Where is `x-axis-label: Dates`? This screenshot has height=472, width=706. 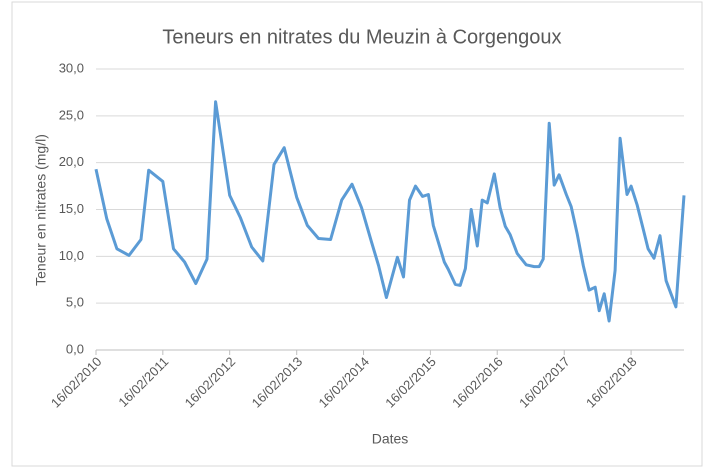
x-axis-label: Dates is located at coordinates (390, 439).